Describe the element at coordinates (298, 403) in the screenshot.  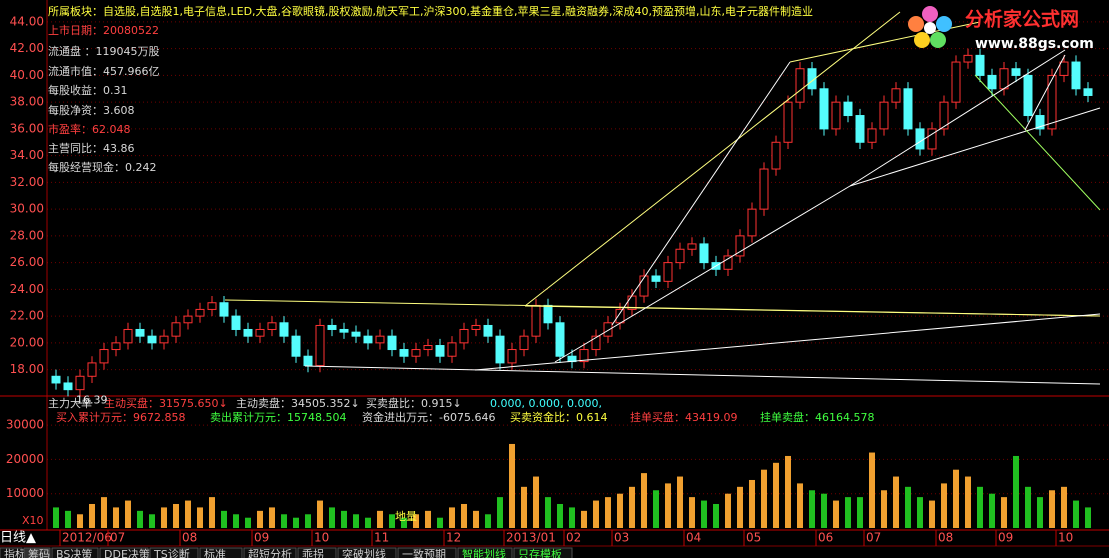
I see `indicator-value: 主动卖盘：34505.352↓` at that location.